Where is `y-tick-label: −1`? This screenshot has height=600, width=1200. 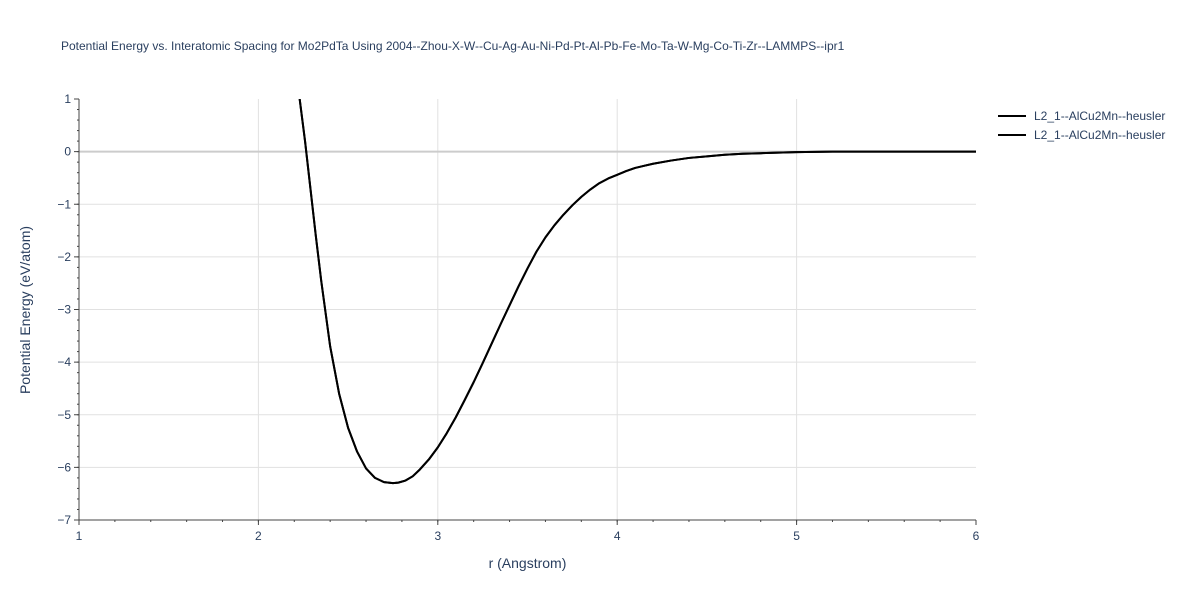
y-tick-label: −1 is located at coordinates (64, 204).